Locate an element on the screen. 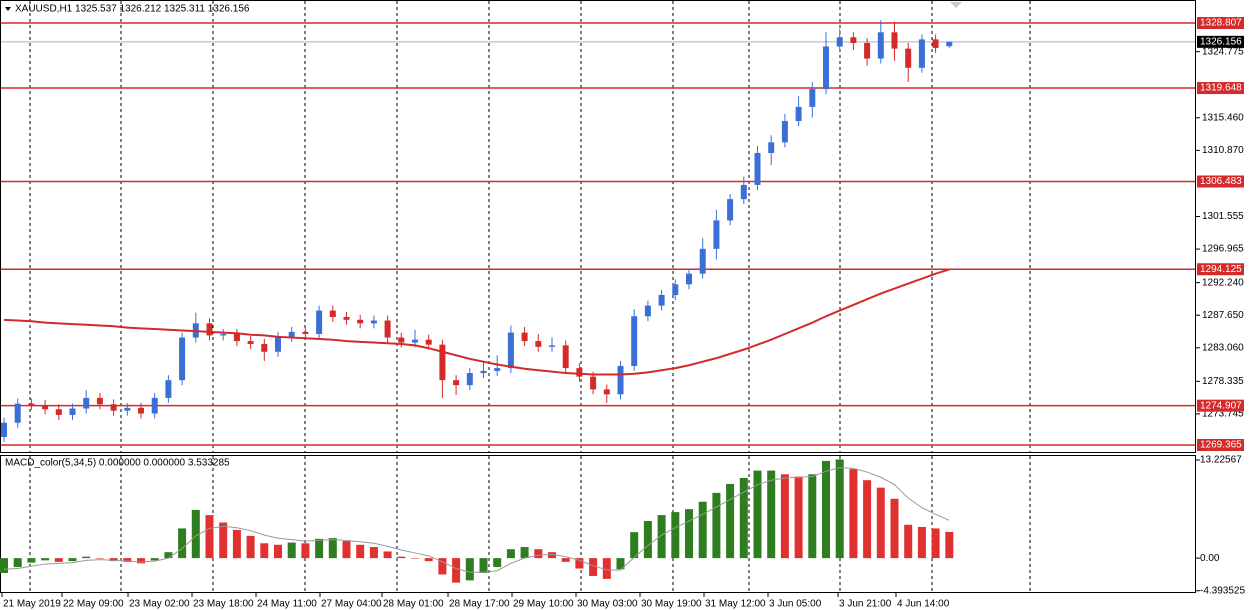 The width and height of the screenshot is (1249, 610). x-tick-label: 27 May 04:00 is located at coordinates (351, 604).